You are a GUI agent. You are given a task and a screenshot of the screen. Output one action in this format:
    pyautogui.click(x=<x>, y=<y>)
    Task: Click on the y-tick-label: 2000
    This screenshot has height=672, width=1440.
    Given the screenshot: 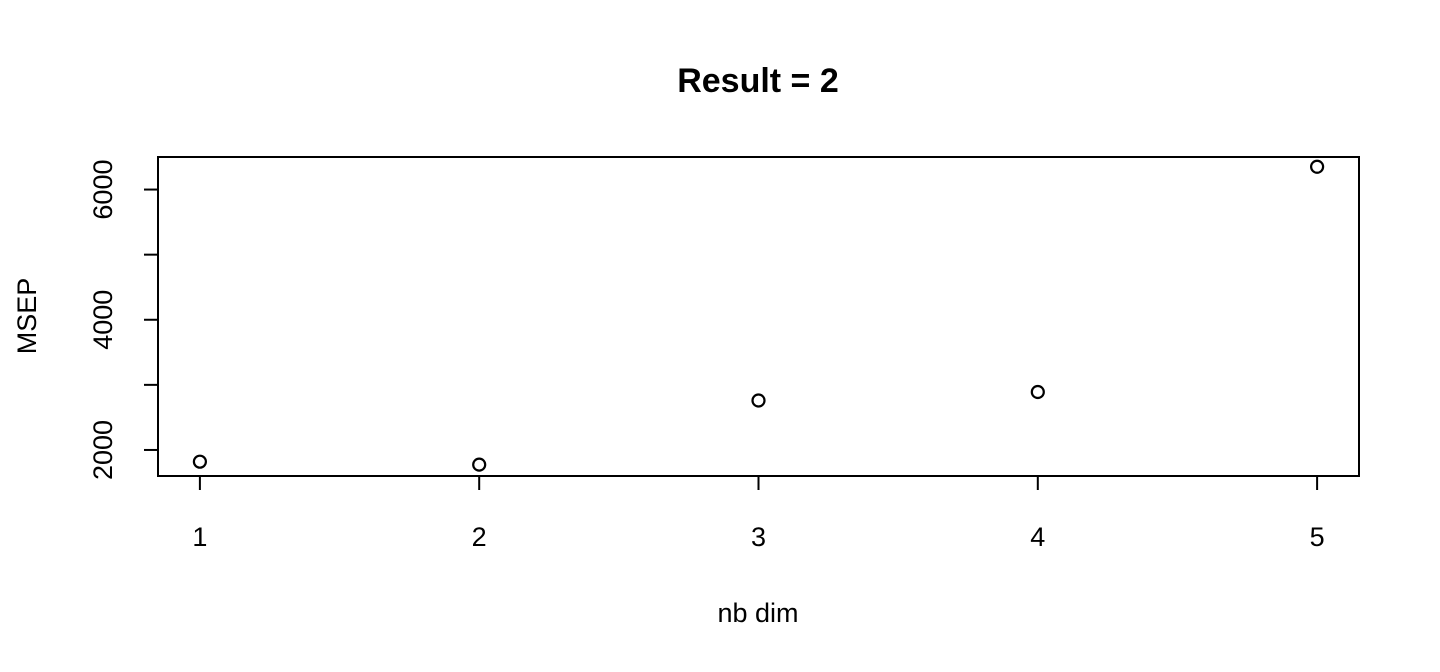 What is the action you would take?
    pyautogui.click(x=103, y=450)
    